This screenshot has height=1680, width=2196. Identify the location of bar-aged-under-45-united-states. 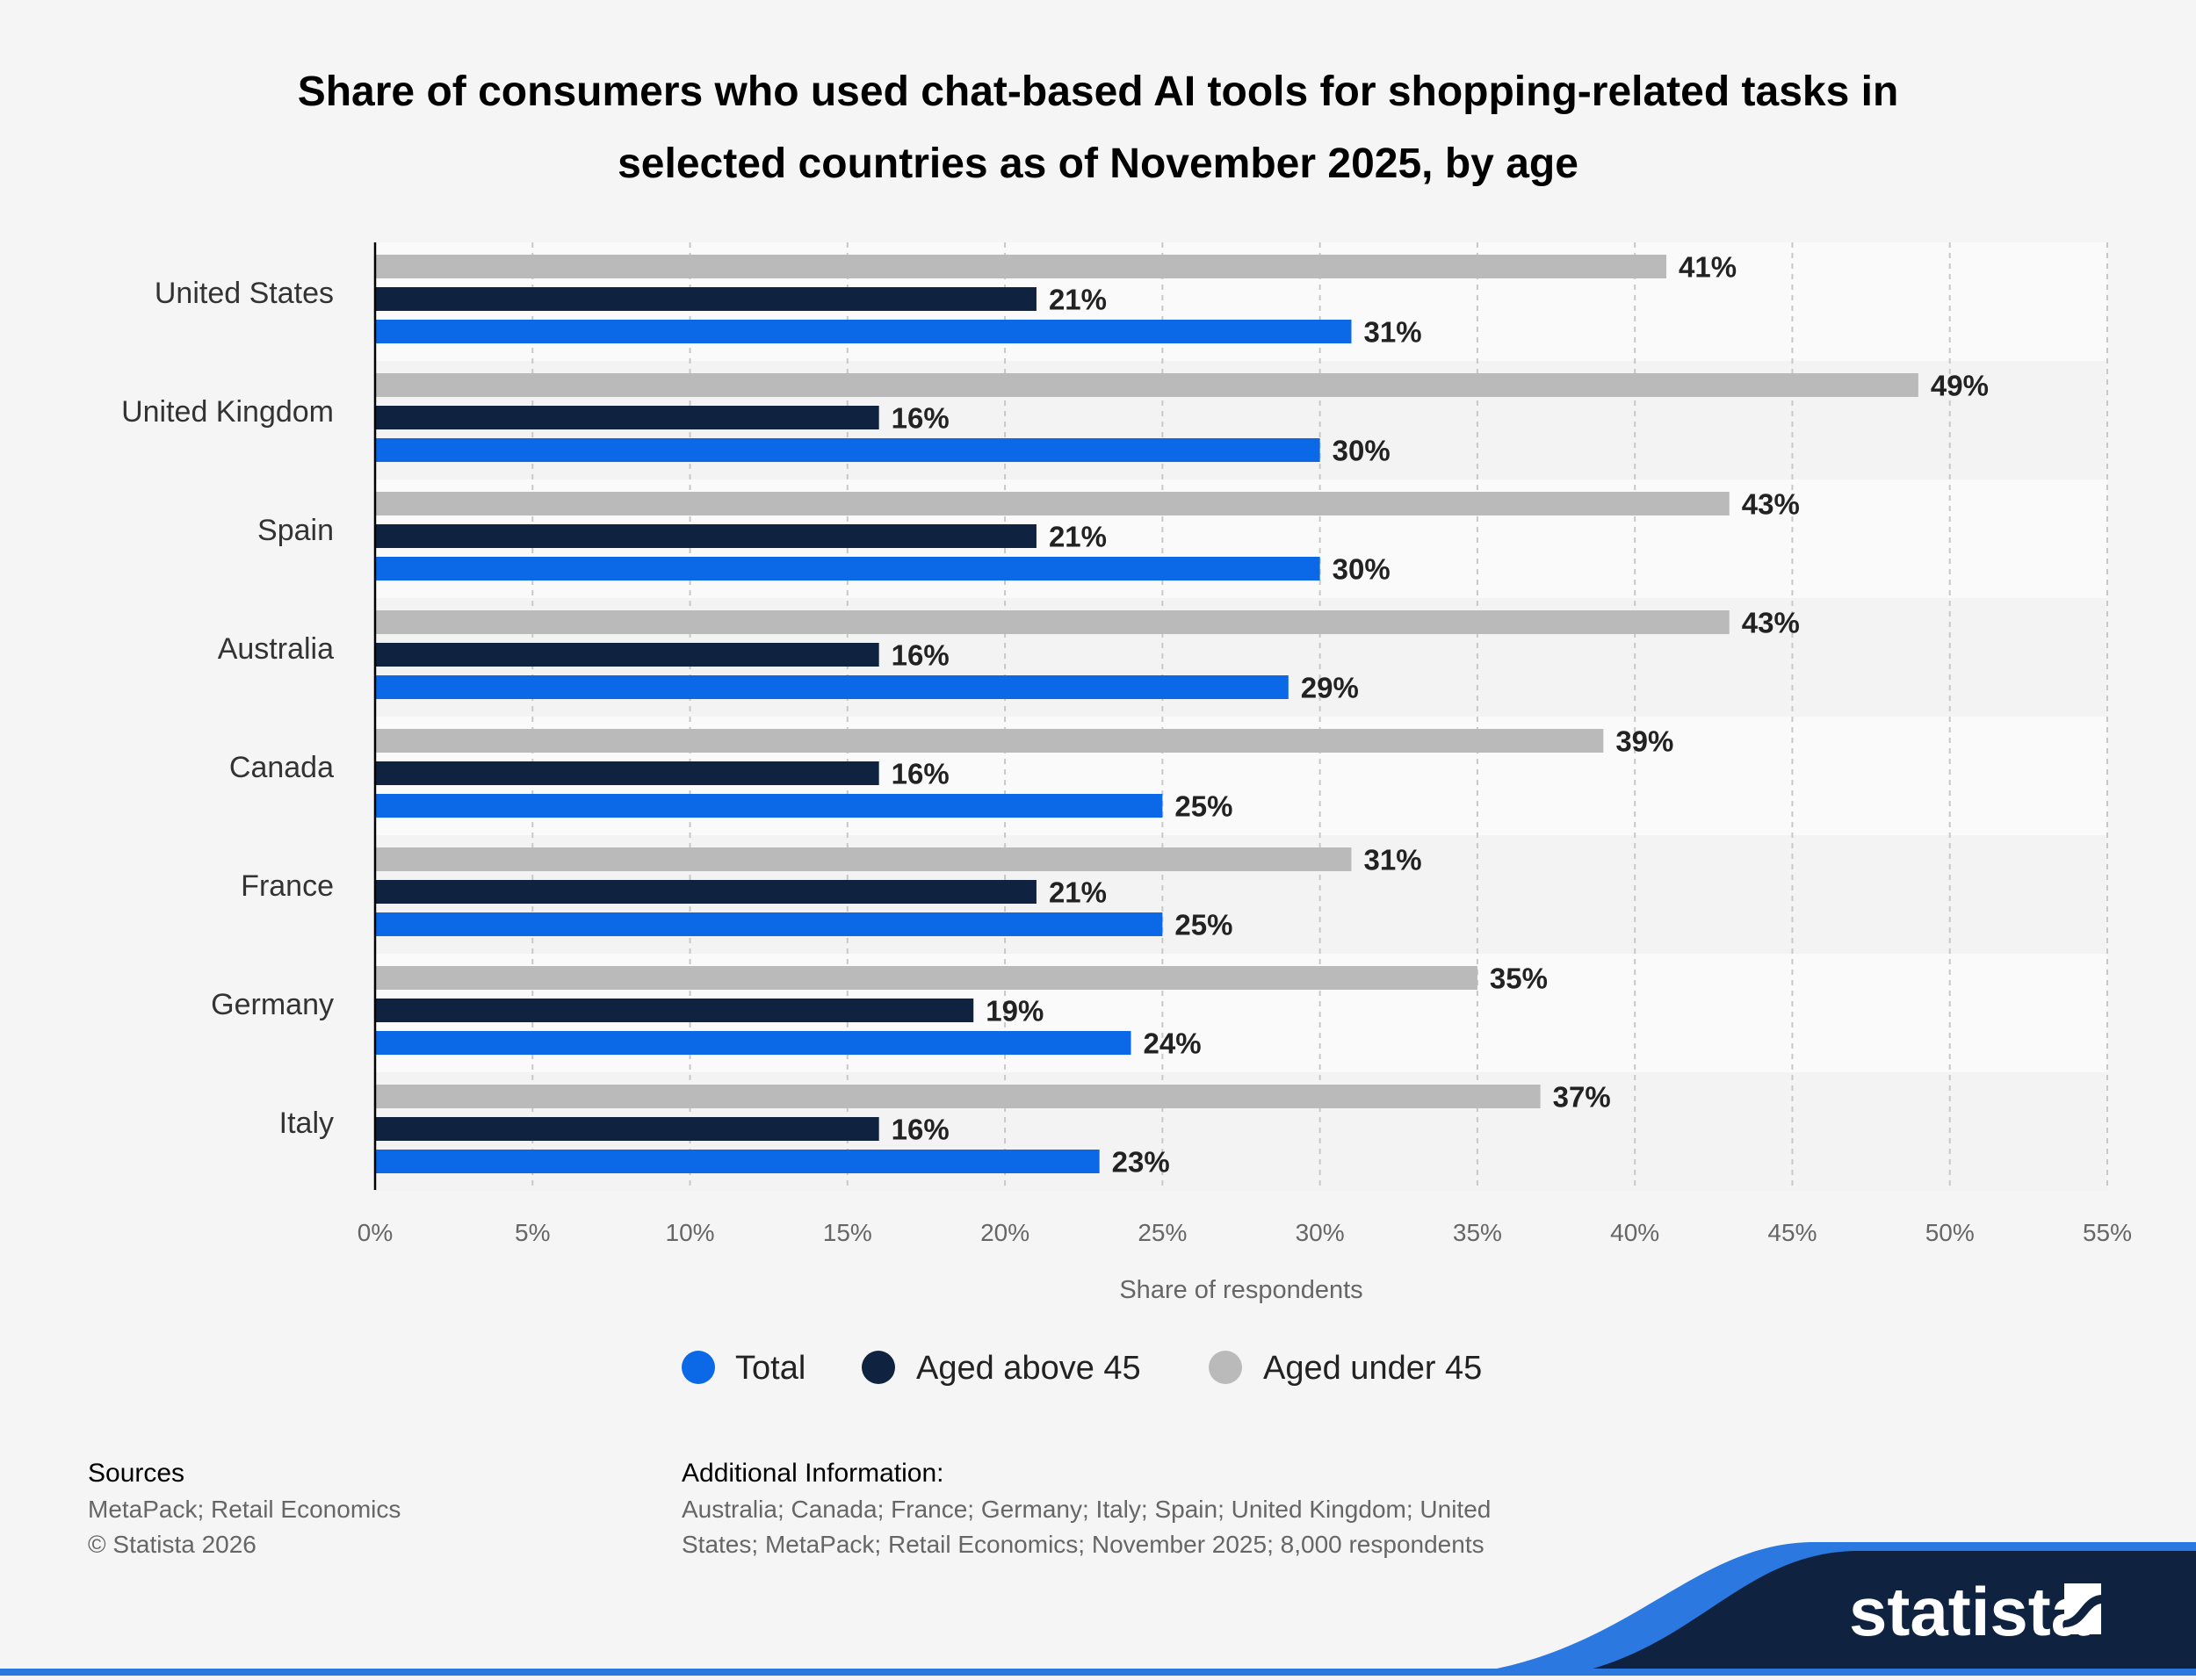
(1021, 266).